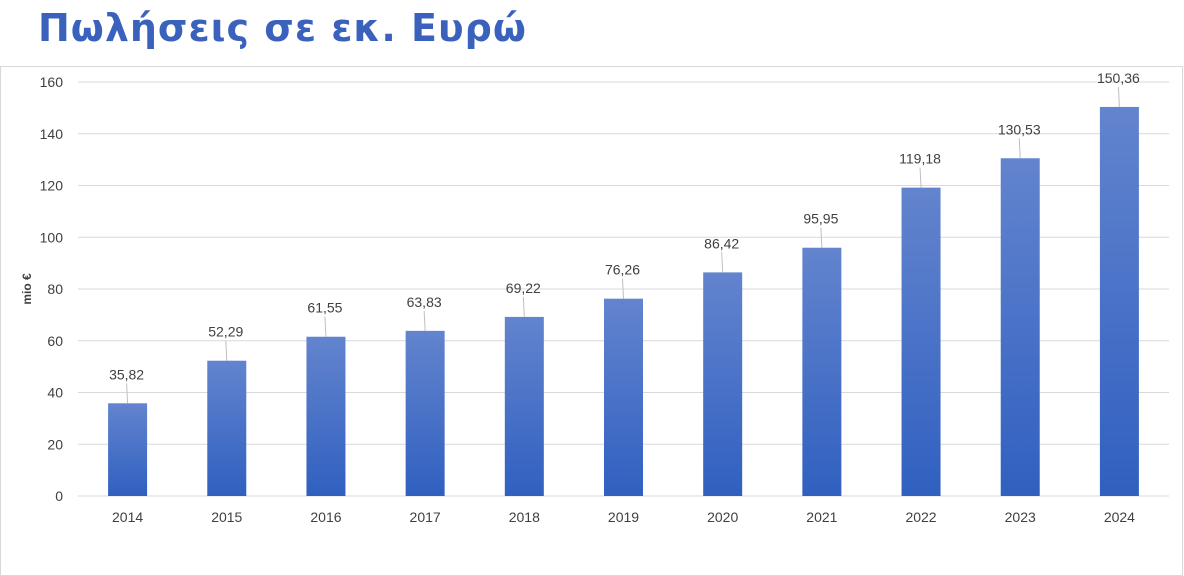  Describe the element at coordinates (225, 332) in the screenshot. I see `data-label-2015: 52,29` at that location.